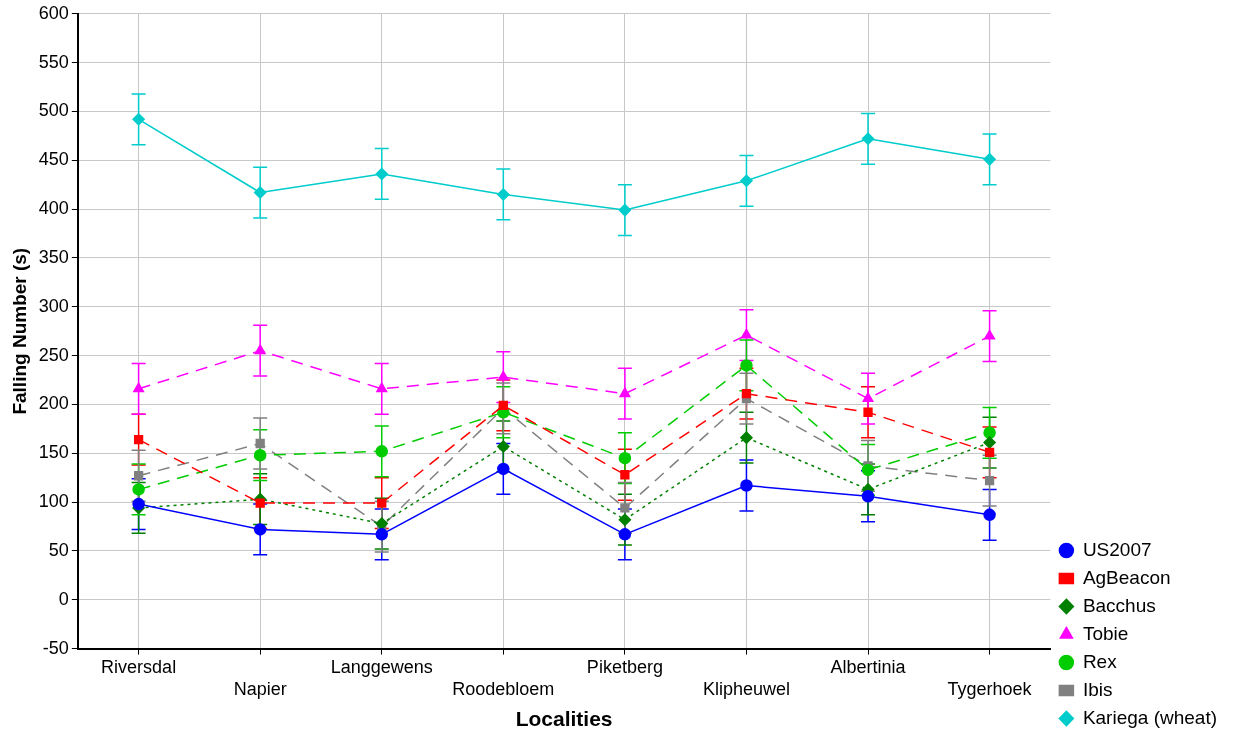 The height and width of the screenshot is (742, 1235). Describe the element at coordinates (1097, 689) in the screenshot. I see `legend-label: Ibis` at that location.